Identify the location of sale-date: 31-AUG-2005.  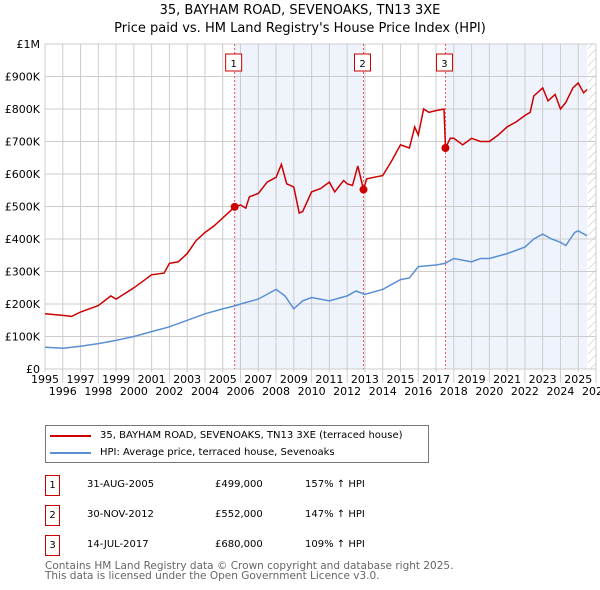
(121, 484).